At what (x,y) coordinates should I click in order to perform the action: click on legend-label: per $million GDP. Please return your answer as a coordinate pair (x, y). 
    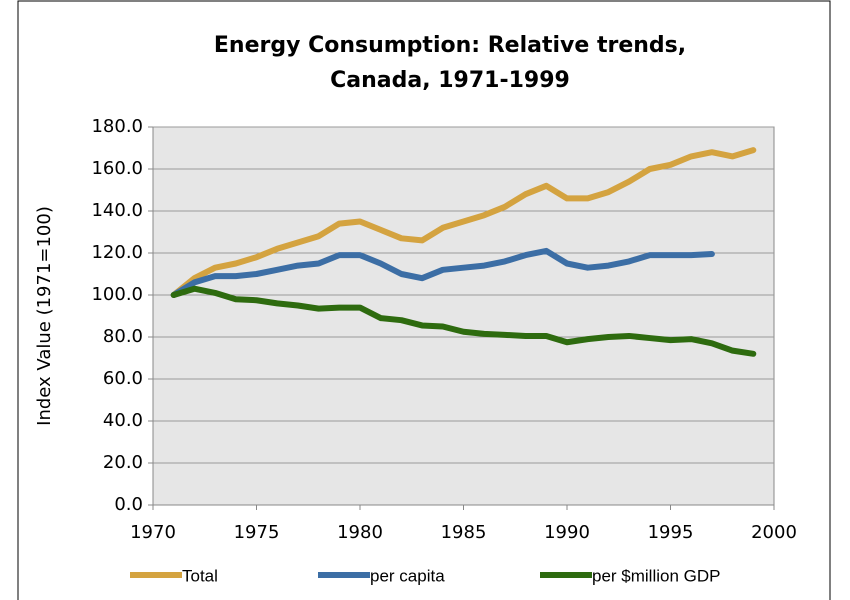
    Looking at the image, I should click on (656, 575).